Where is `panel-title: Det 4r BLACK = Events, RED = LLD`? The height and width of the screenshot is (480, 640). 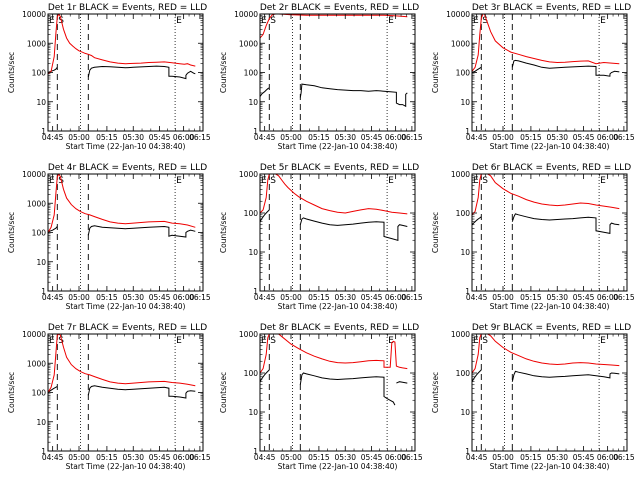 panel-title: Det 4r BLACK = Events, RED = LLD is located at coordinates (127, 168).